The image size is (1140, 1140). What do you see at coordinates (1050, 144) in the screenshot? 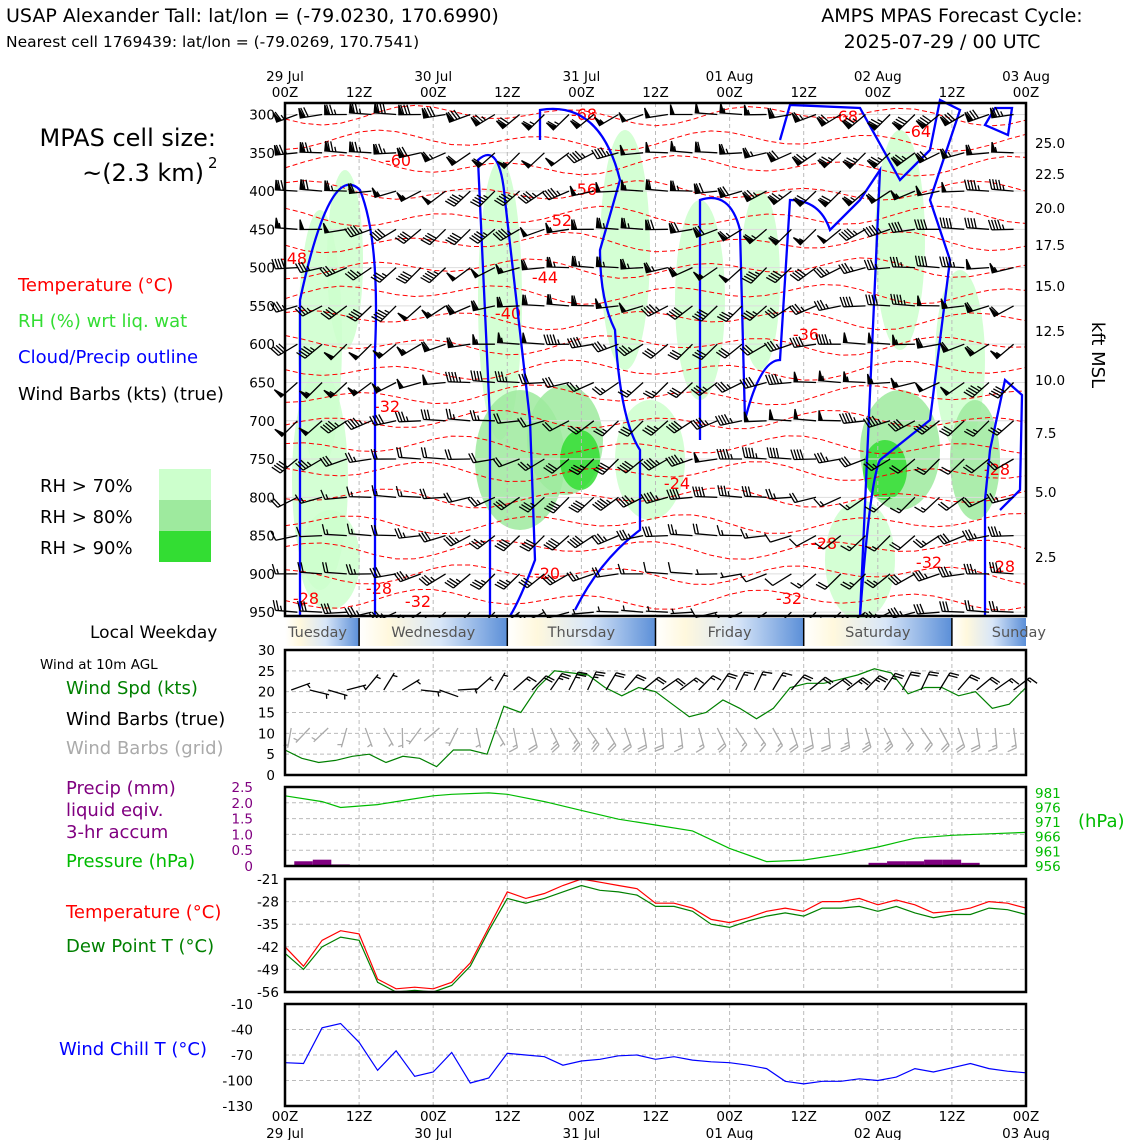
I see `kft-tick-label: 25.0` at bounding box center [1050, 144].